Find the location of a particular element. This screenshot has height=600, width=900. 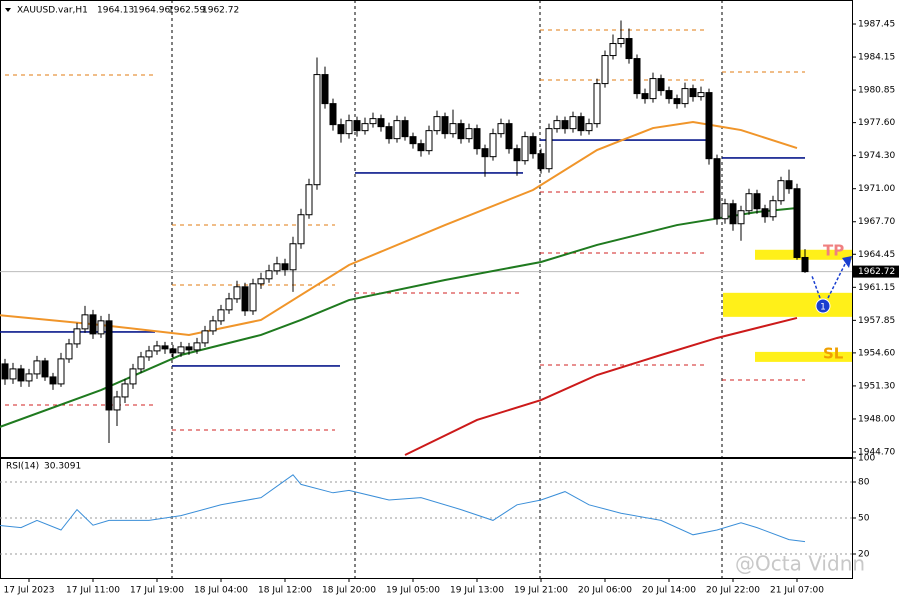

entry-label: 1 is located at coordinates (823, 308).